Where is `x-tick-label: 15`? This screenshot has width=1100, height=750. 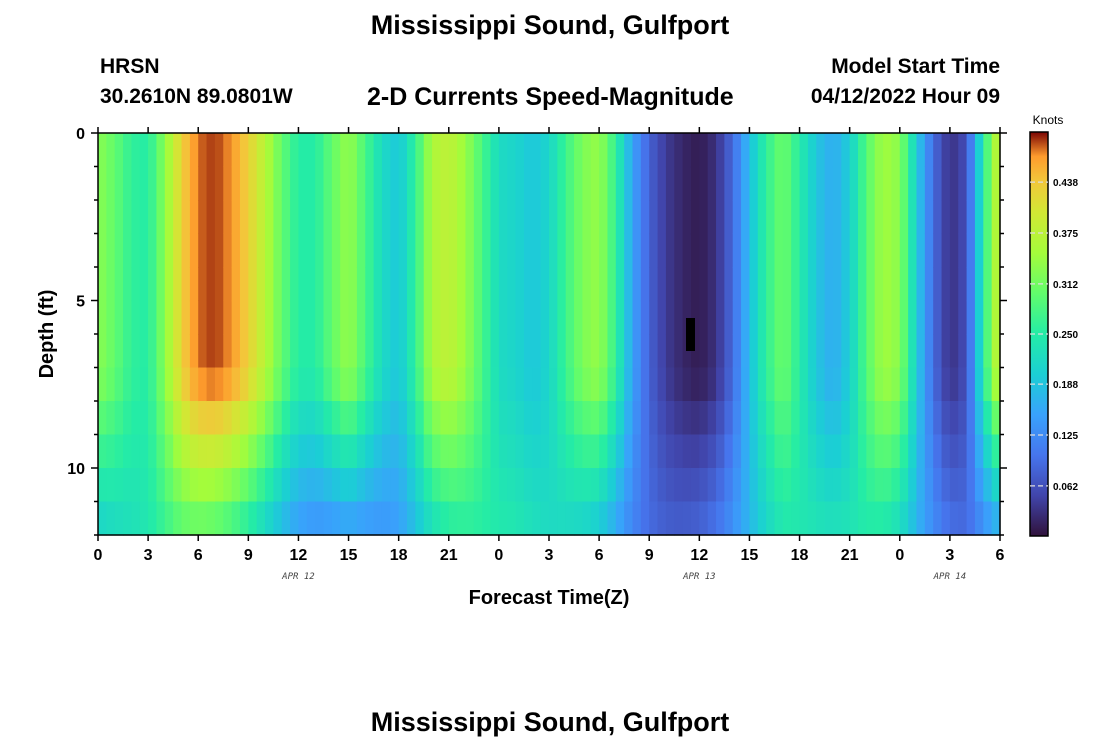 x-tick-label: 15 is located at coordinates (349, 555).